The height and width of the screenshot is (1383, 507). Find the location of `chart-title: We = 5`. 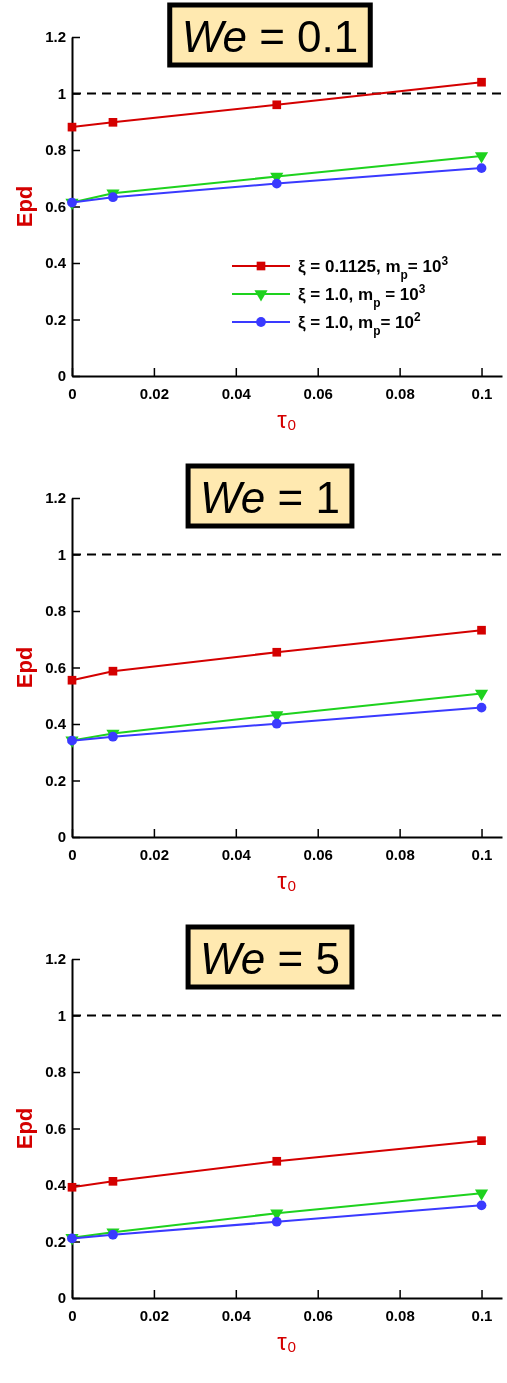

chart-title: We = 5 is located at coordinates (270, 958).